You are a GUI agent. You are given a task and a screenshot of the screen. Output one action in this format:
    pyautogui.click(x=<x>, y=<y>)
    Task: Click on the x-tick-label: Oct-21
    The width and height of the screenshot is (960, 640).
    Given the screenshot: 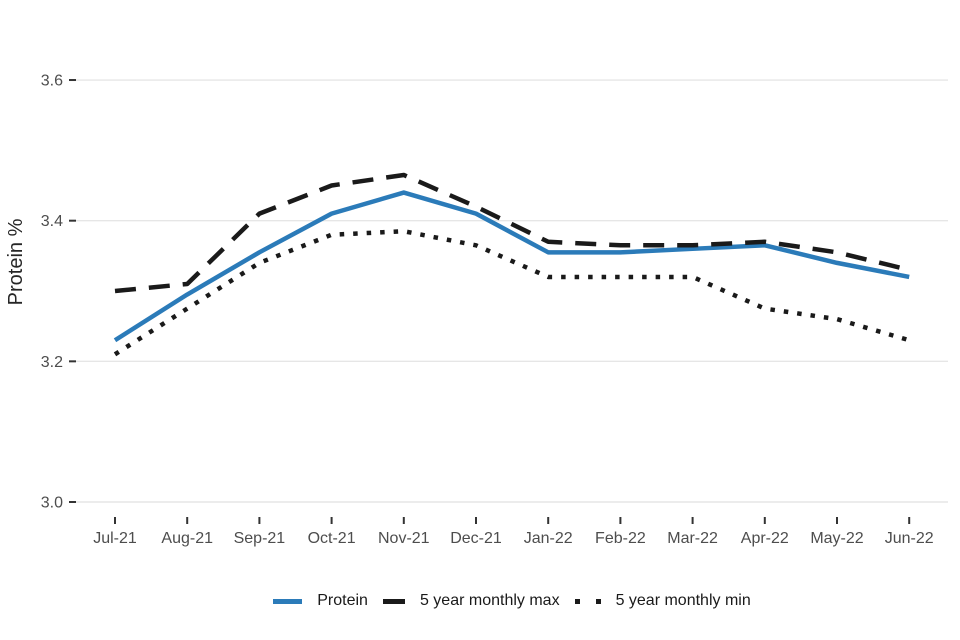 What is the action you would take?
    pyautogui.click(x=332, y=538)
    